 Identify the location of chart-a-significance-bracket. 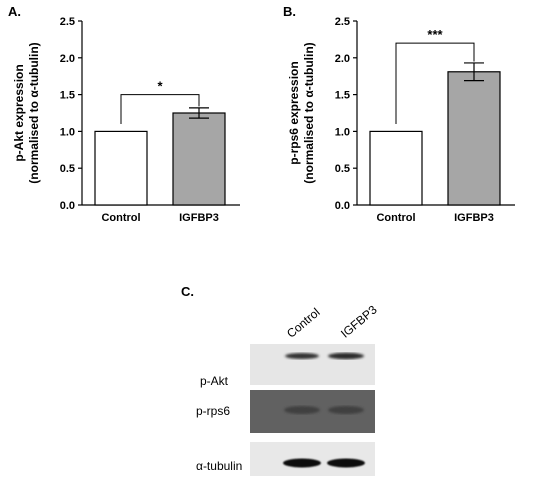
(160, 109).